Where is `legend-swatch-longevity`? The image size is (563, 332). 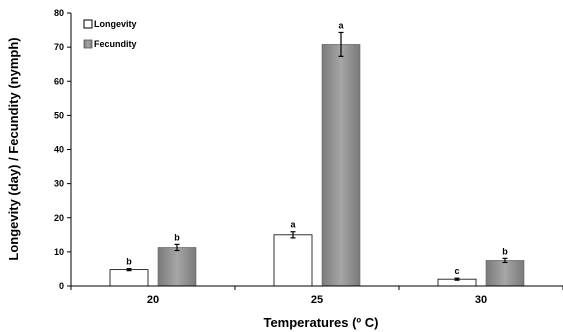
legend-swatch-longevity is located at coordinates (88, 24).